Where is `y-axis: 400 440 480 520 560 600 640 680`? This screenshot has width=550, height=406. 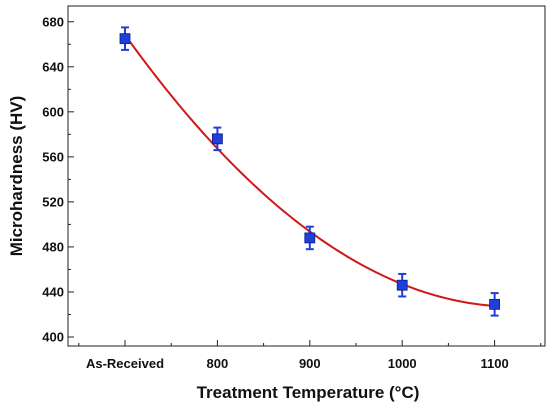
y-axis: 400 440 480 520 560 600 640 680 is located at coordinates (58, 179).